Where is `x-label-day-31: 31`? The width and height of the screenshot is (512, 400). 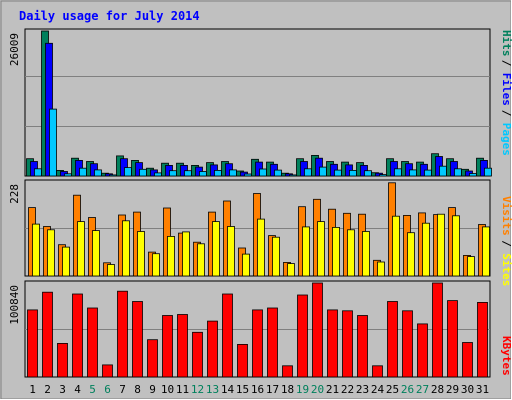
x-label-day-31: 31 is located at coordinates (482, 389).